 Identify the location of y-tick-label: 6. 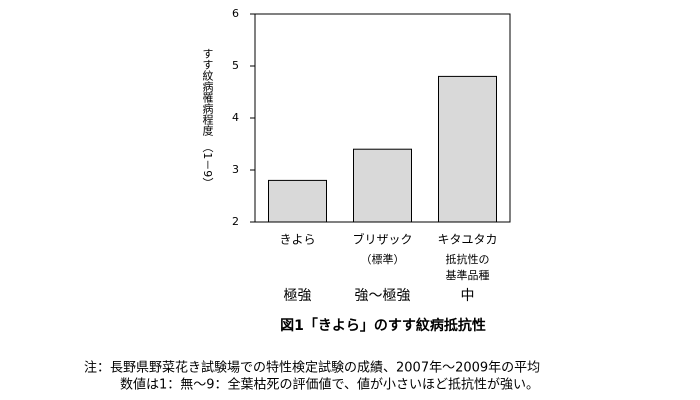
(235, 13).